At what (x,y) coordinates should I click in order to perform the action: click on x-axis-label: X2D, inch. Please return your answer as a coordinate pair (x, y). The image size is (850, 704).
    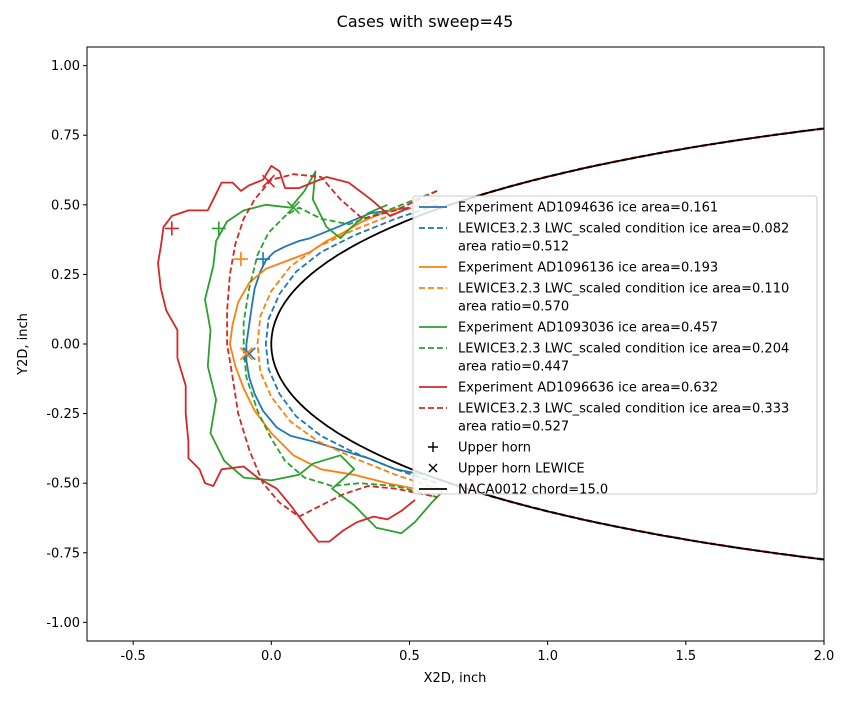
    Looking at the image, I should click on (455, 678).